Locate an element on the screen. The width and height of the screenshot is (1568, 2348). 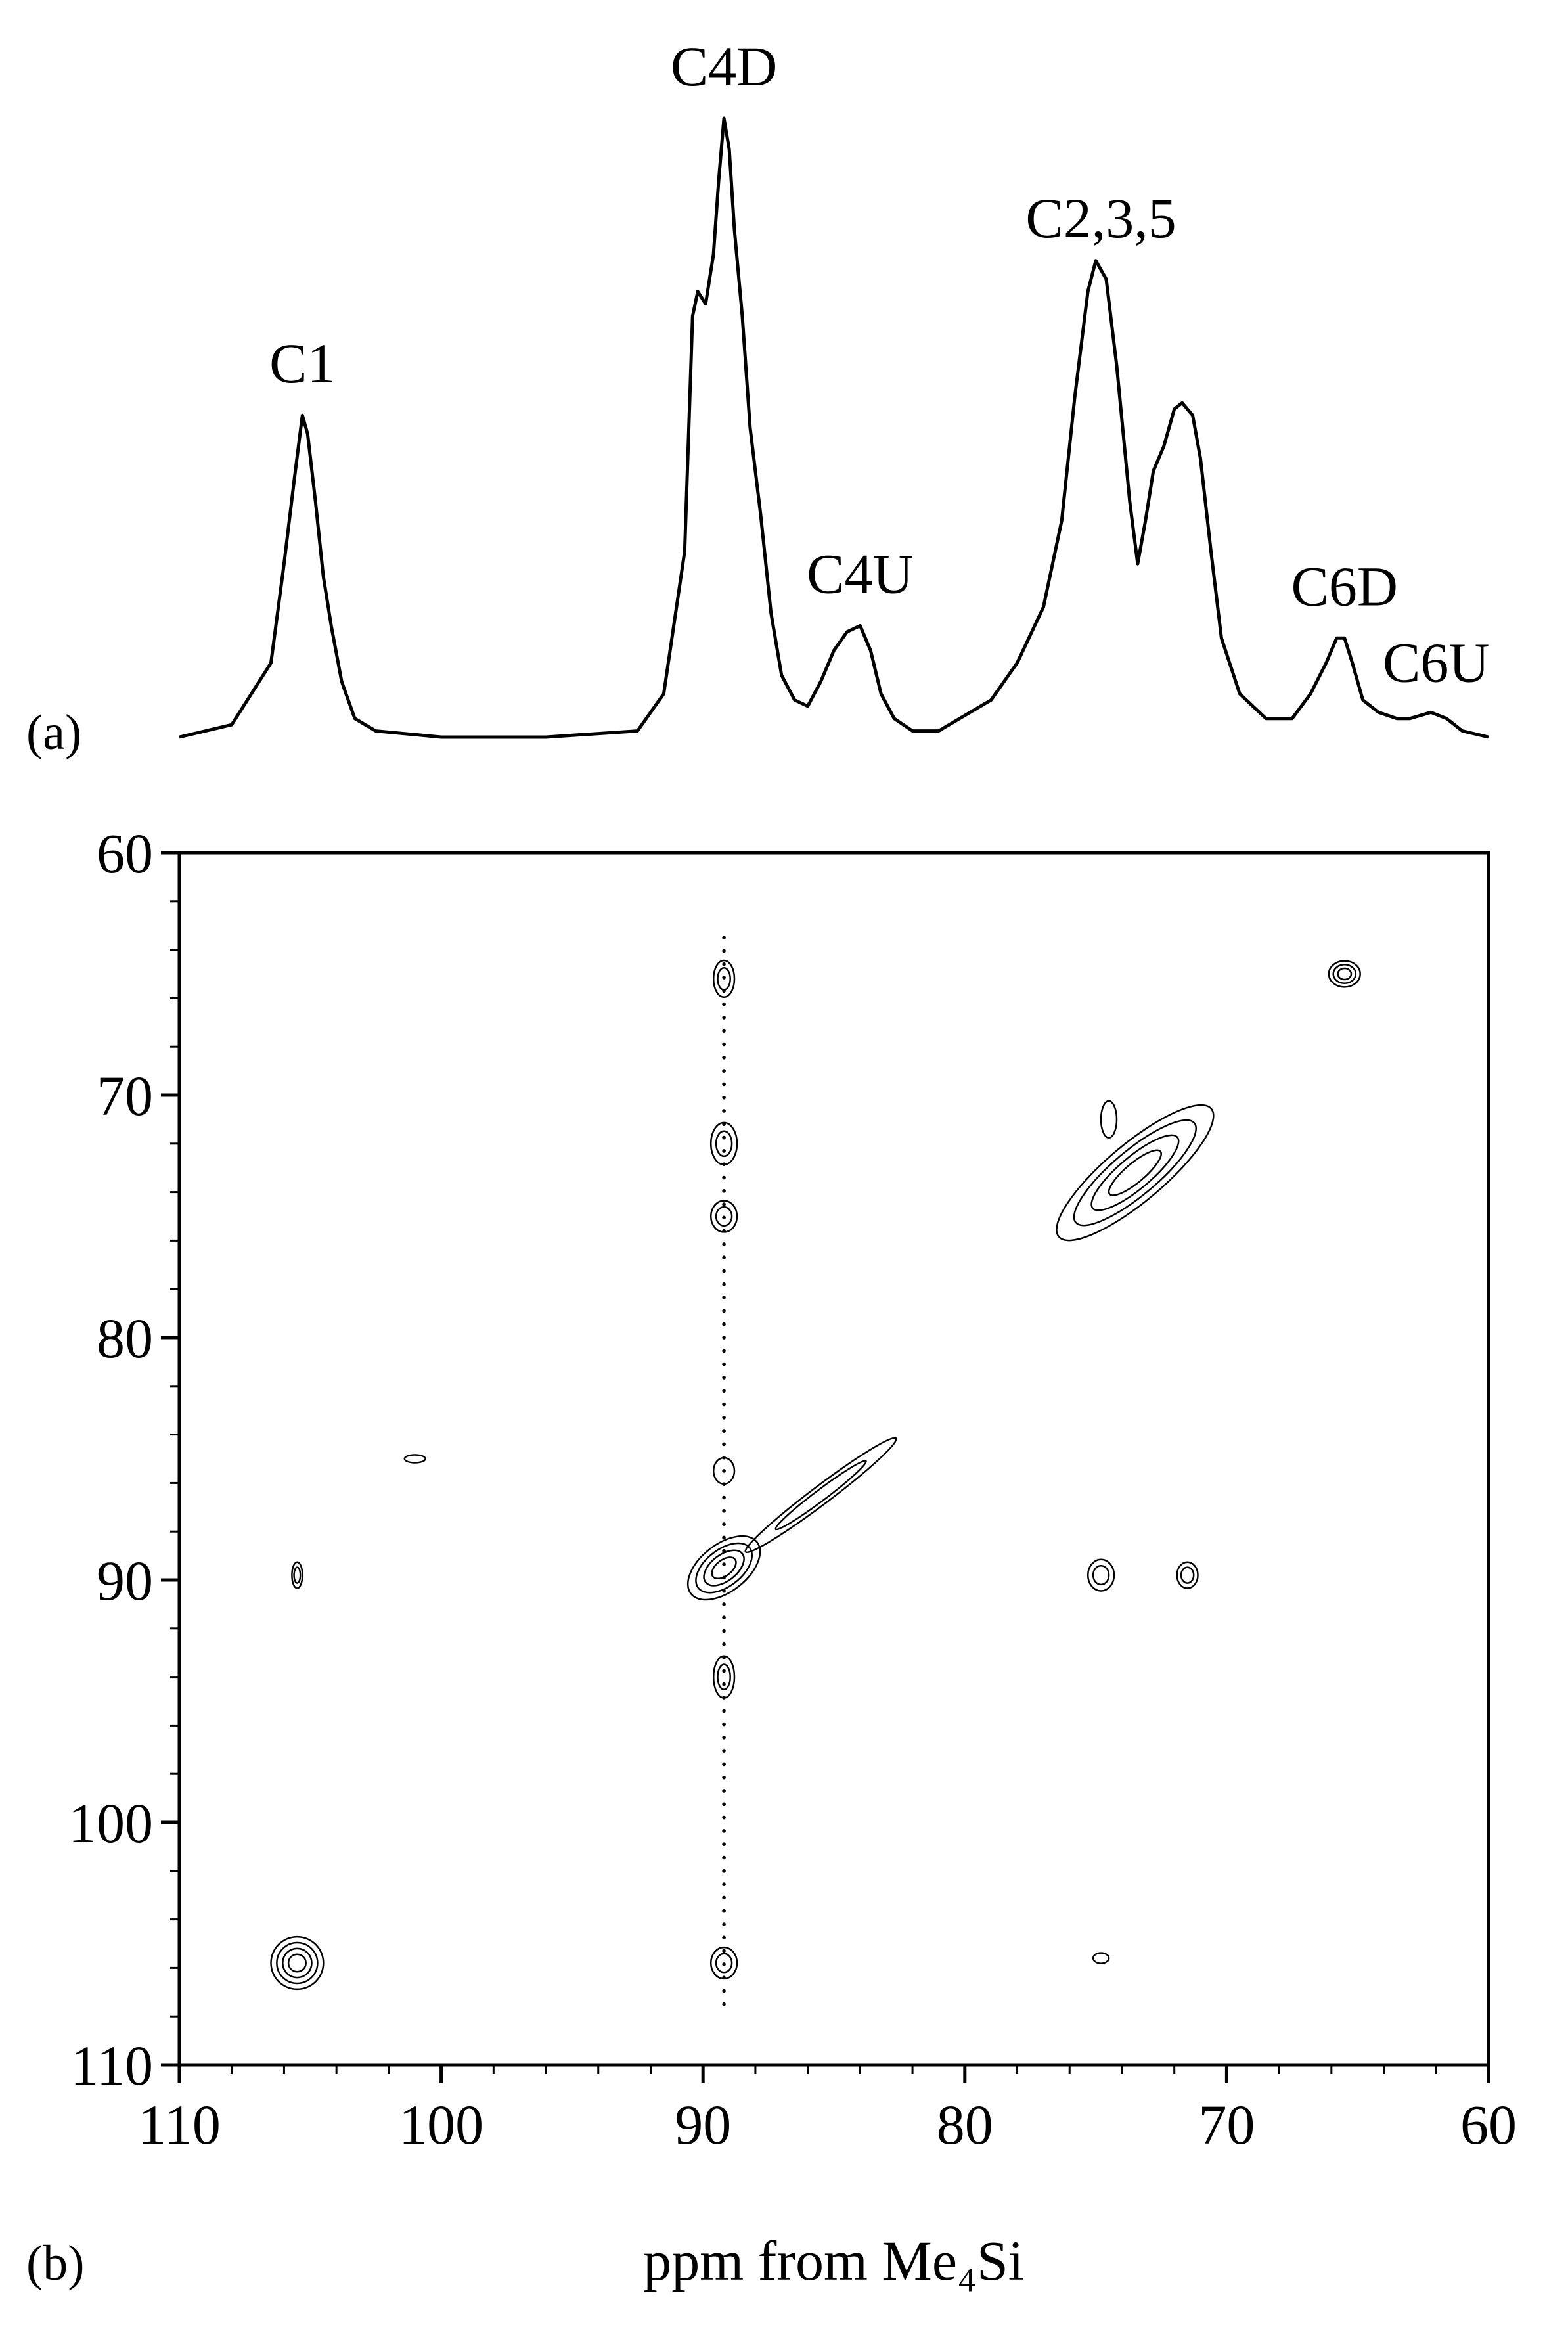
y-tick-label: 110 is located at coordinates (111, 2065).